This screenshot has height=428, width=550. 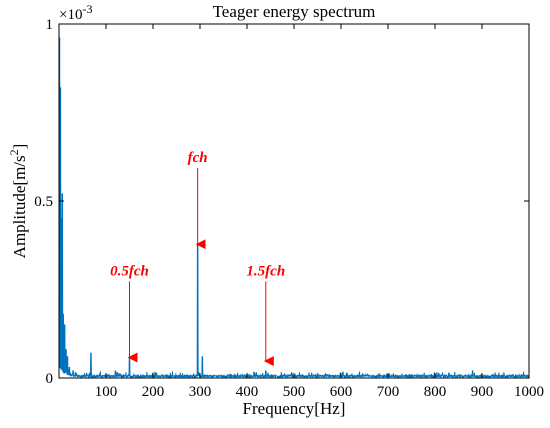 What do you see at coordinates (265, 271) in the screenshot?
I see `annotation-label: 1.5fch` at bounding box center [265, 271].